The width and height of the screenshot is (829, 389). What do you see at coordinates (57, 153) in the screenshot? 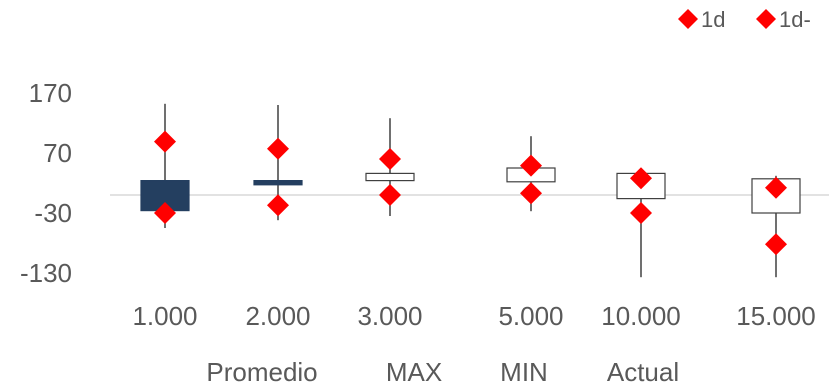
I see `y-tick-label: 70` at bounding box center [57, 153].